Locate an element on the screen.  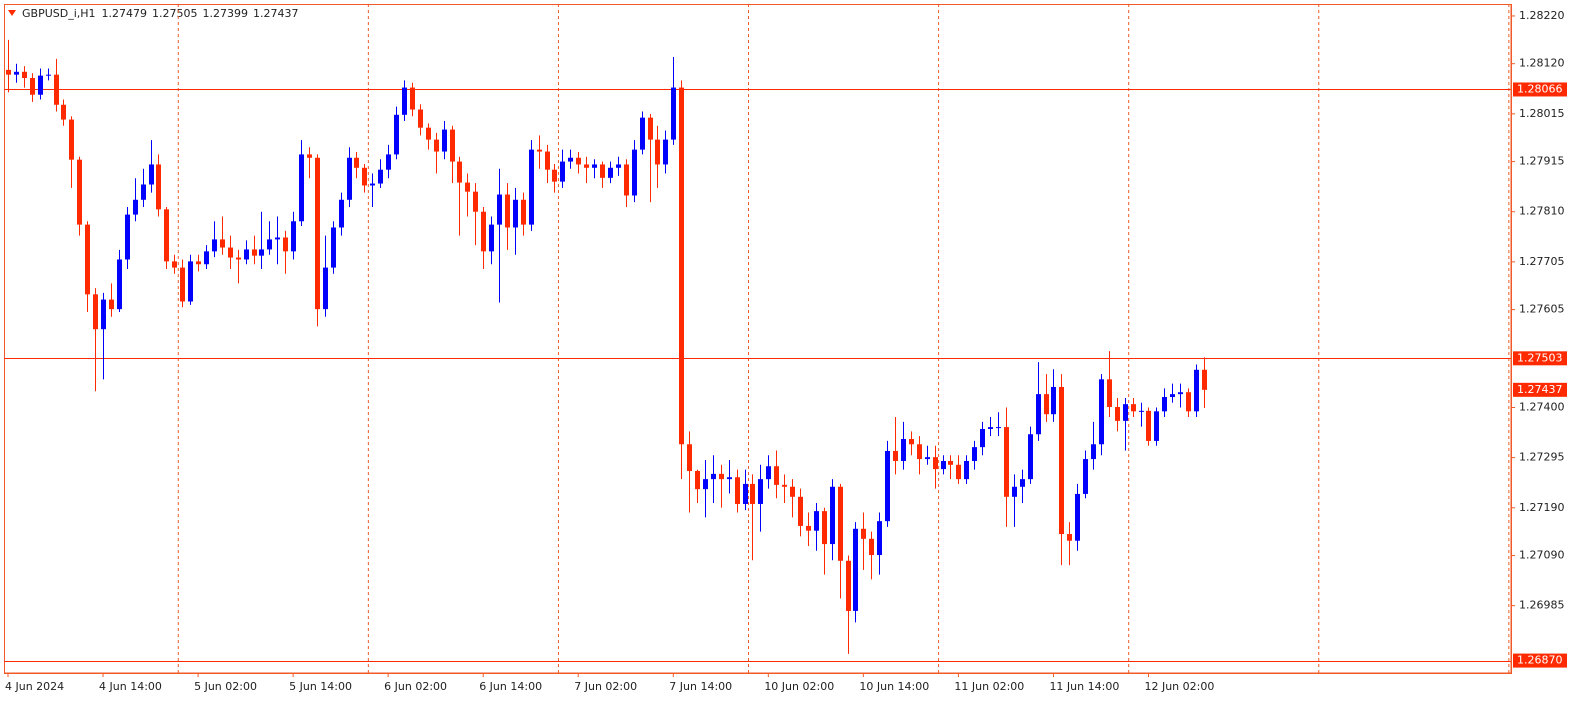
y-tick-label: 1.27090 is located at coordinates (1542, 555).